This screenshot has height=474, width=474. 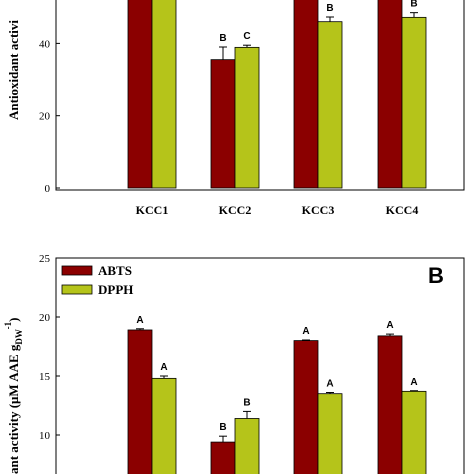 I want to click on legend-label-dpph: DPPH, so click(x=115, y=289).